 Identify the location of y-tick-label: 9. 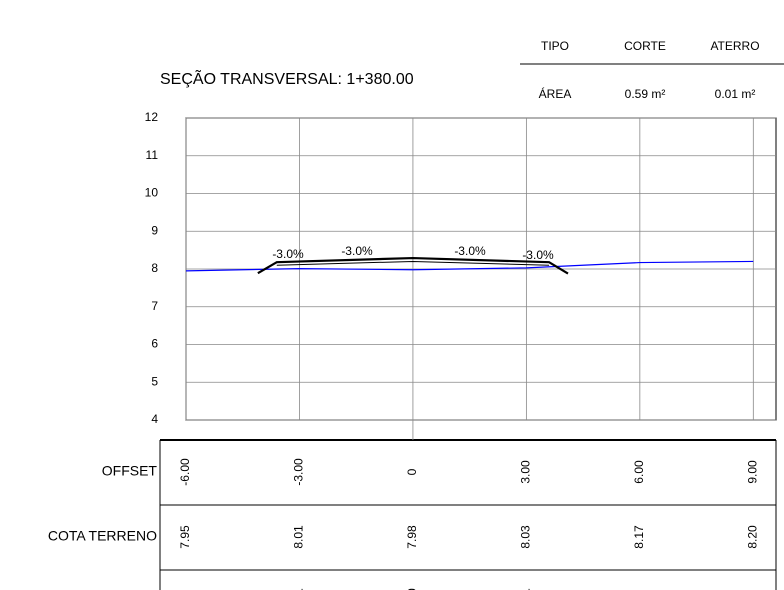
(154, 230).